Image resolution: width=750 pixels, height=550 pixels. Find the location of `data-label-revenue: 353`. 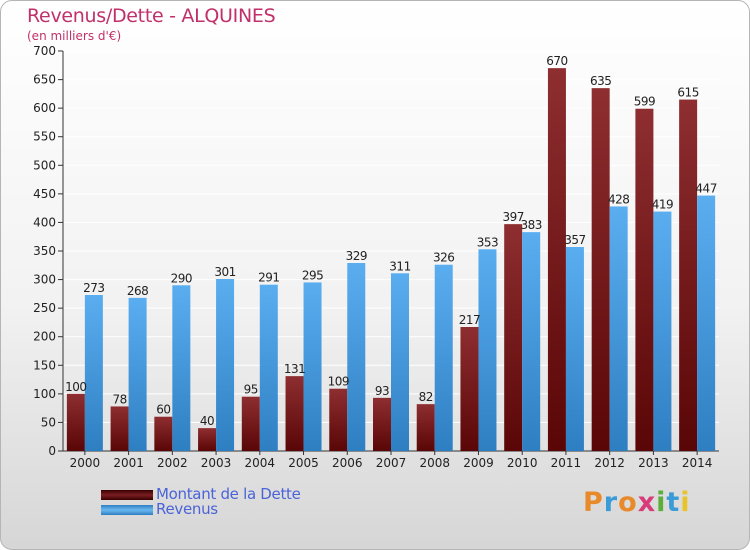

data-label-revenue: 353 is located at coordinates (487, 242).